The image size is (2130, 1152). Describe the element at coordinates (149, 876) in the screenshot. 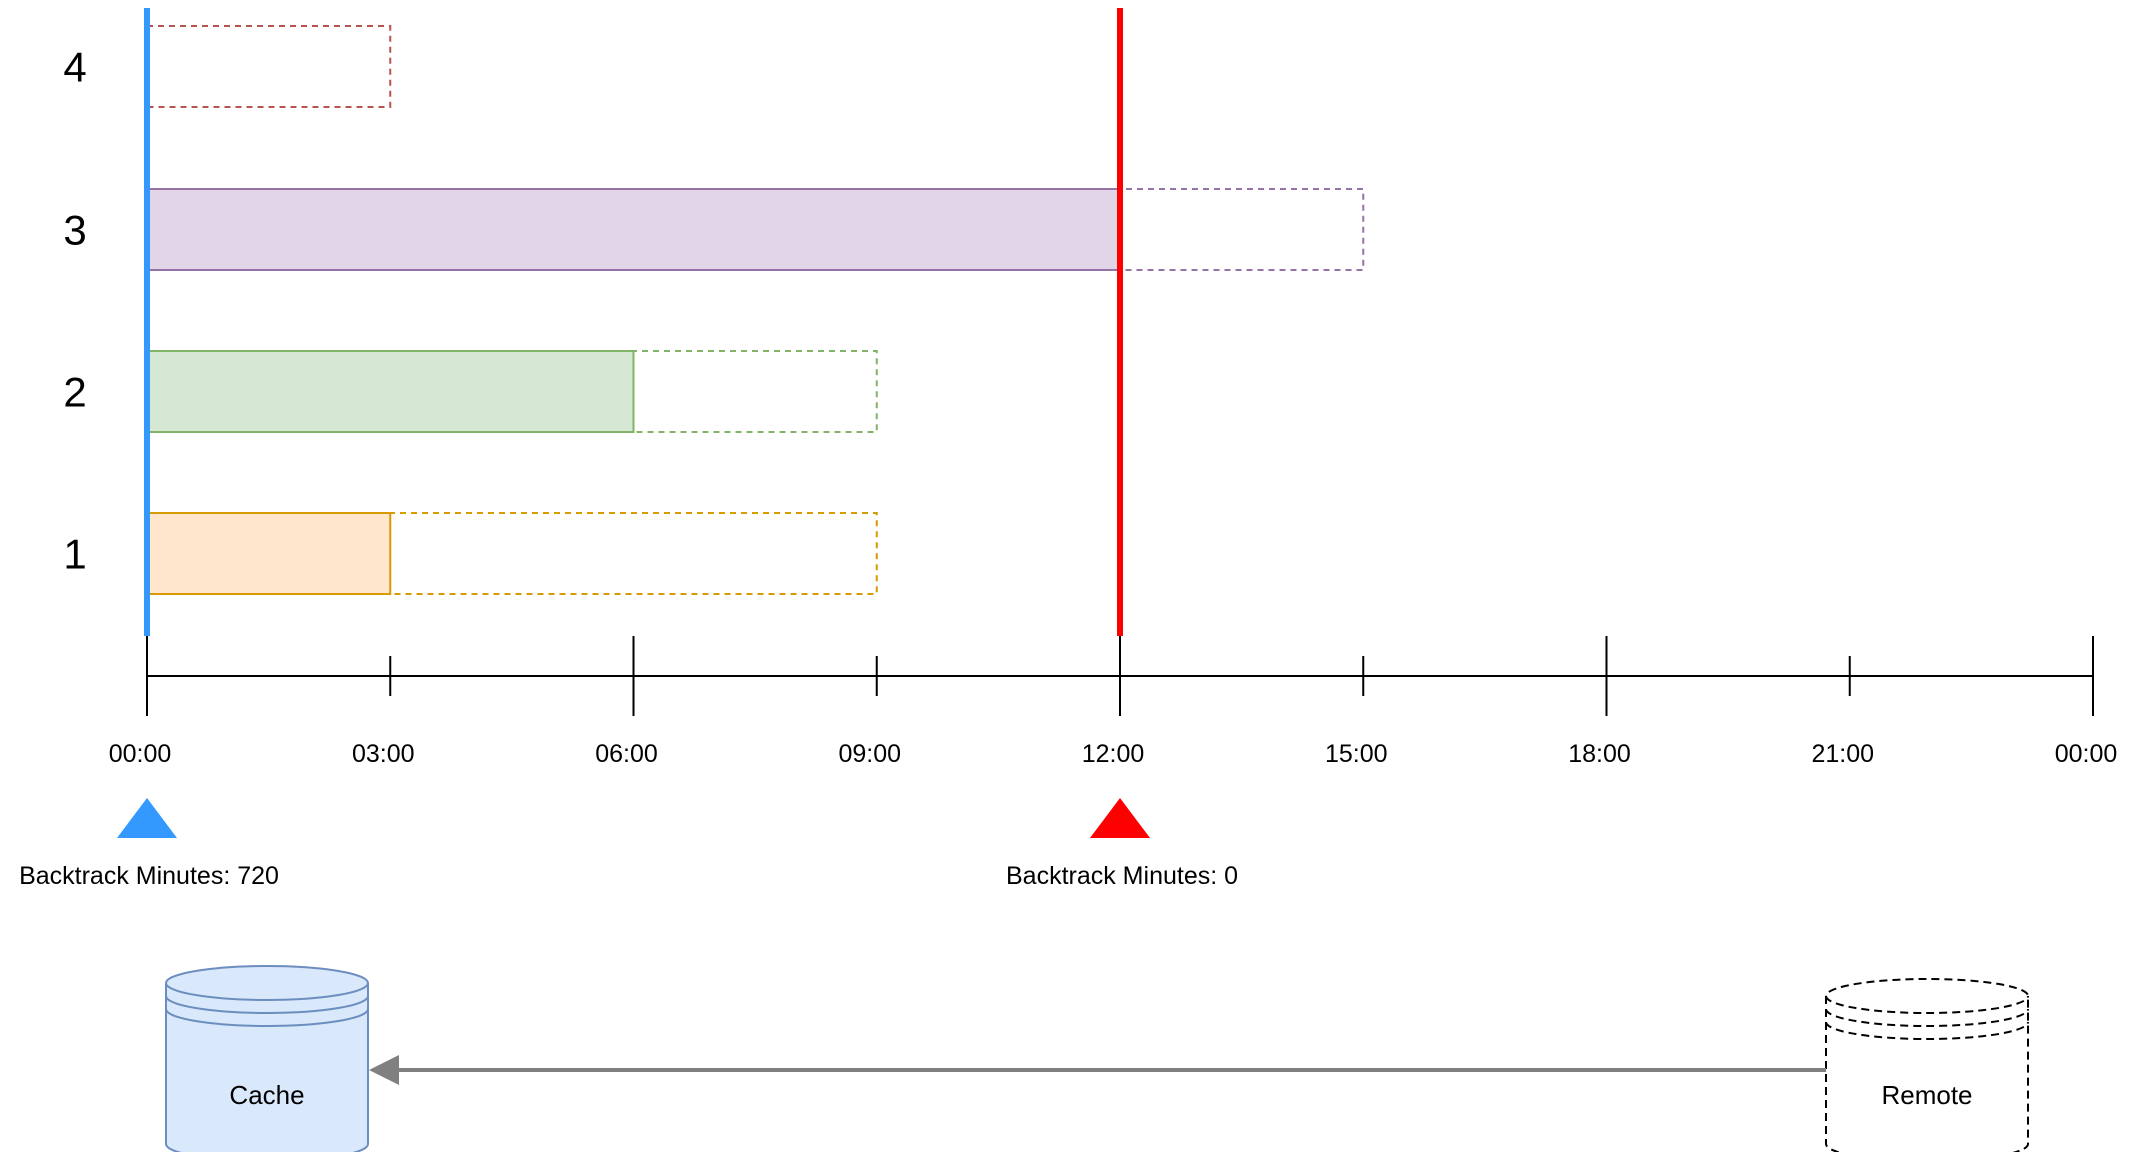

I see `marker-blue-caption: Backtrack Minutes: 720` at that location.